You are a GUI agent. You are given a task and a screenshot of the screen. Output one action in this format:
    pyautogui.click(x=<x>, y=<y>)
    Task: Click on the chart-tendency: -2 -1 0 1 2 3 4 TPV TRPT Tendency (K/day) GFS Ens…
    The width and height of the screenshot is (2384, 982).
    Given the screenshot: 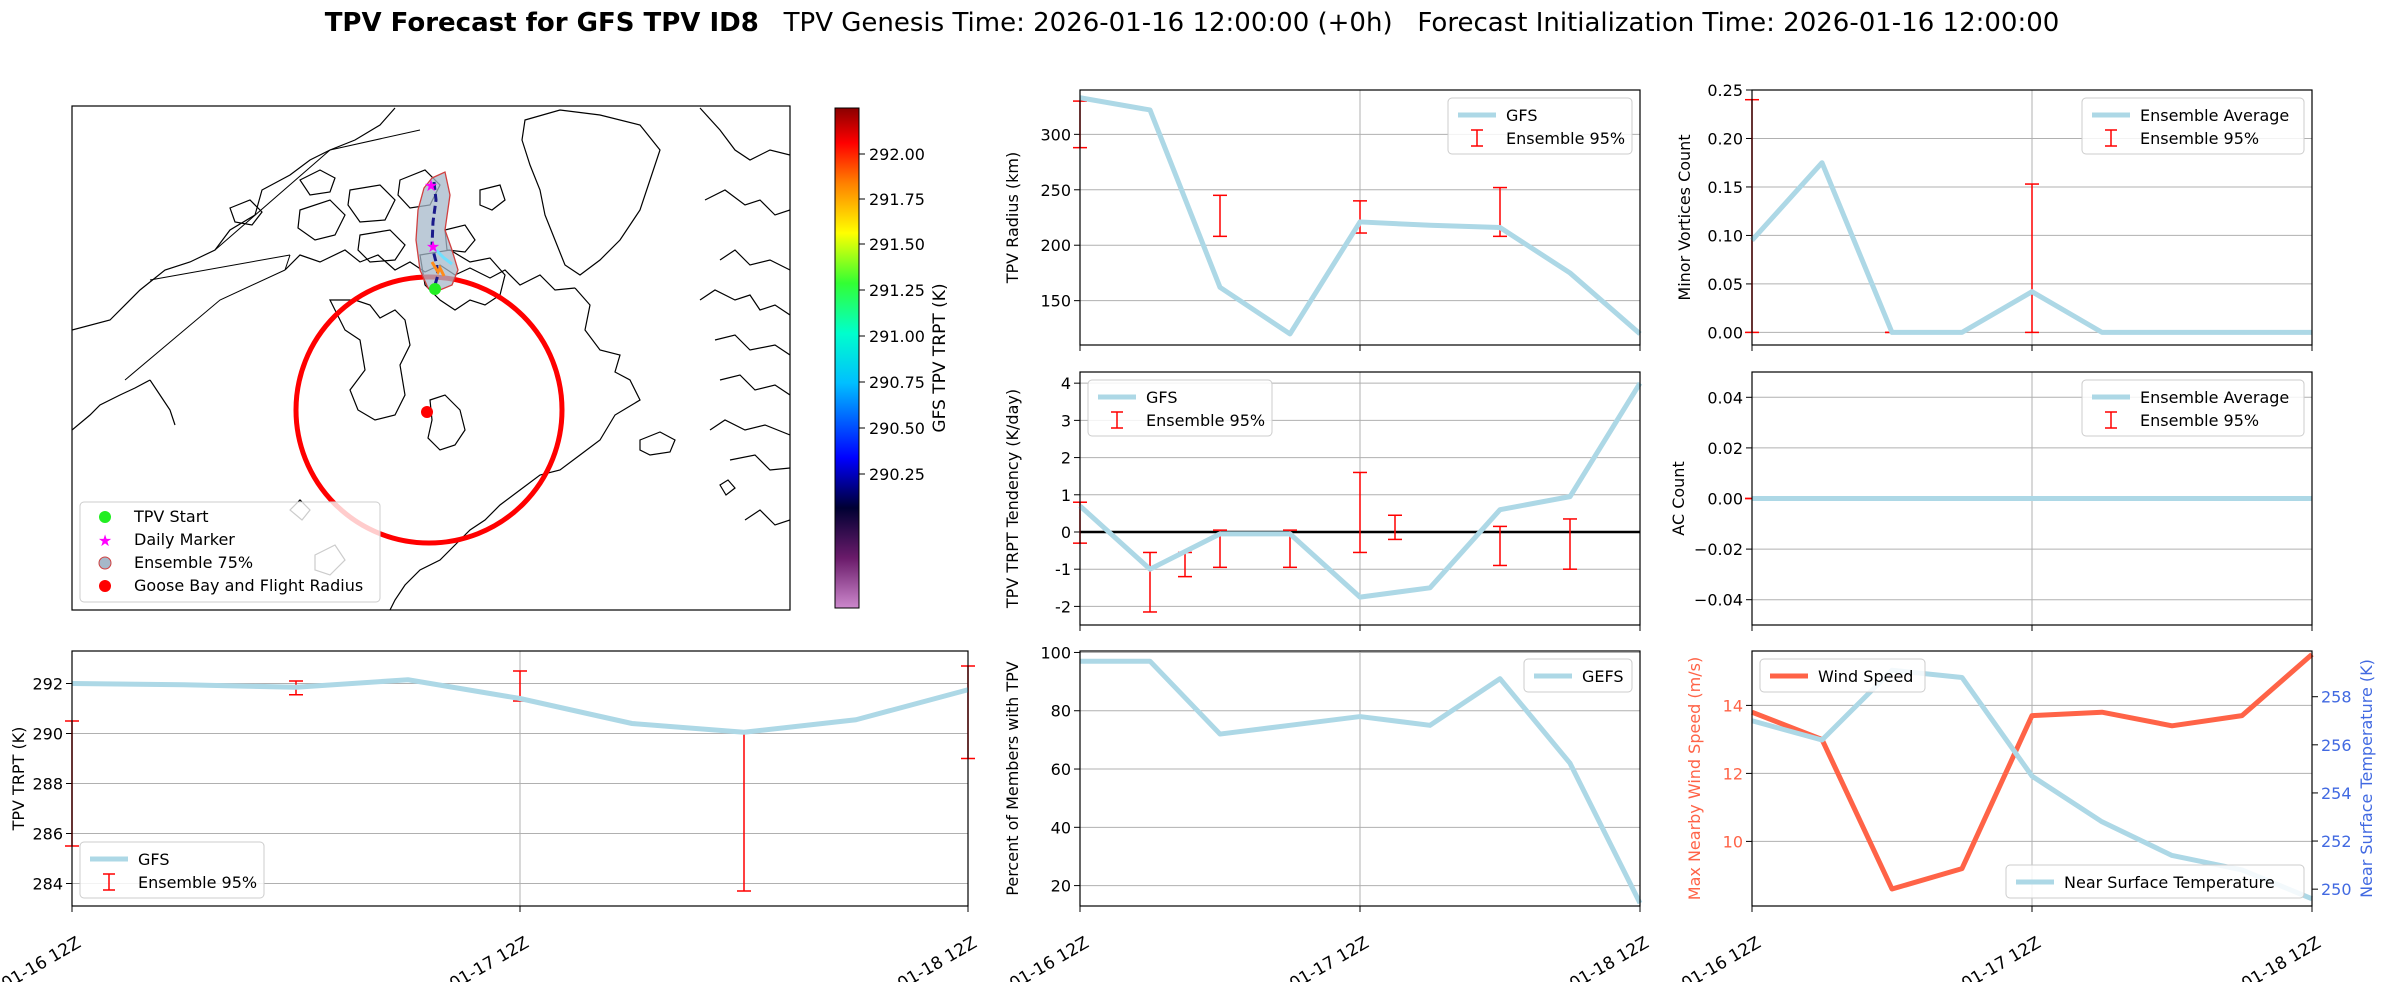 What is the action you would take?
    pyautogui.click(x=1323, y=501)
    